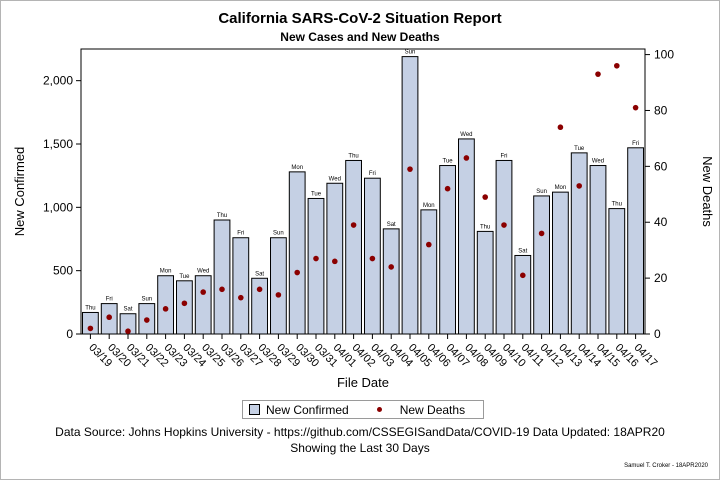 This screenshot has height=480, width=720. What do you see at coordinates (63, 271) in the screenshot?
I see `y-tick-label: 500` at bounding box center [63, 271].